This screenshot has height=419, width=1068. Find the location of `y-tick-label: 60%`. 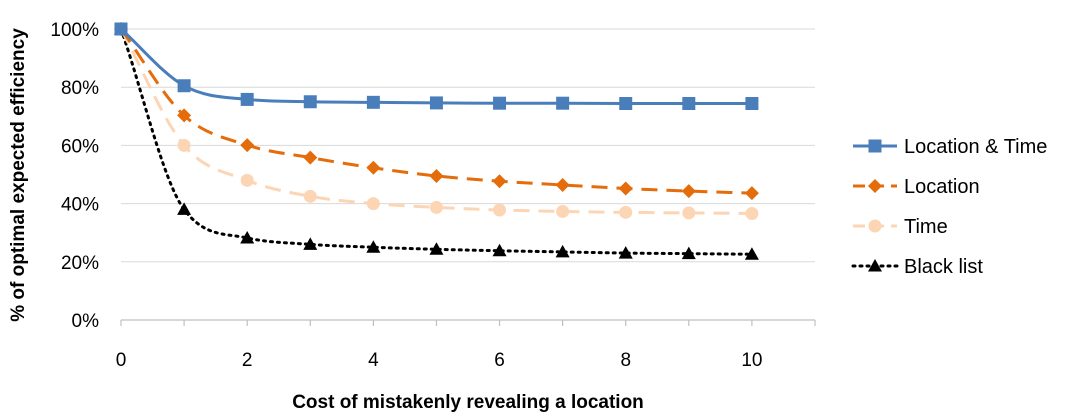

y-tick-label: 60% is located at coordinates (80, 146).